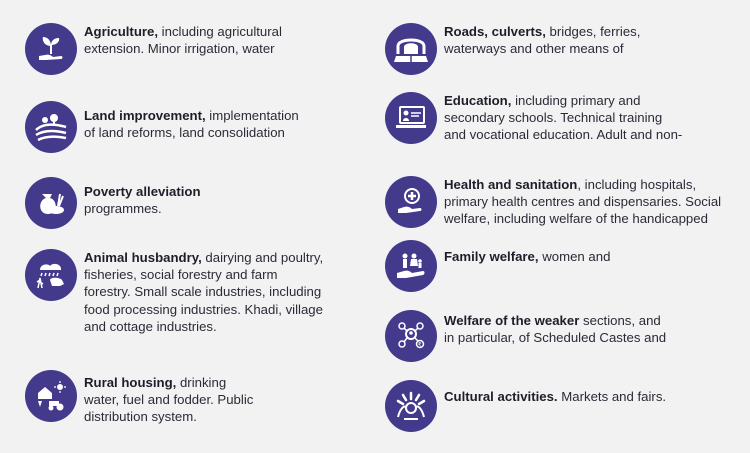 Image resolution: width=750 pixels, height=453 pixels. What do you see at coordinates (637, 184) in the screenshot?
I see `item-text: , including hospitals,` at bounding box center [637, 184].